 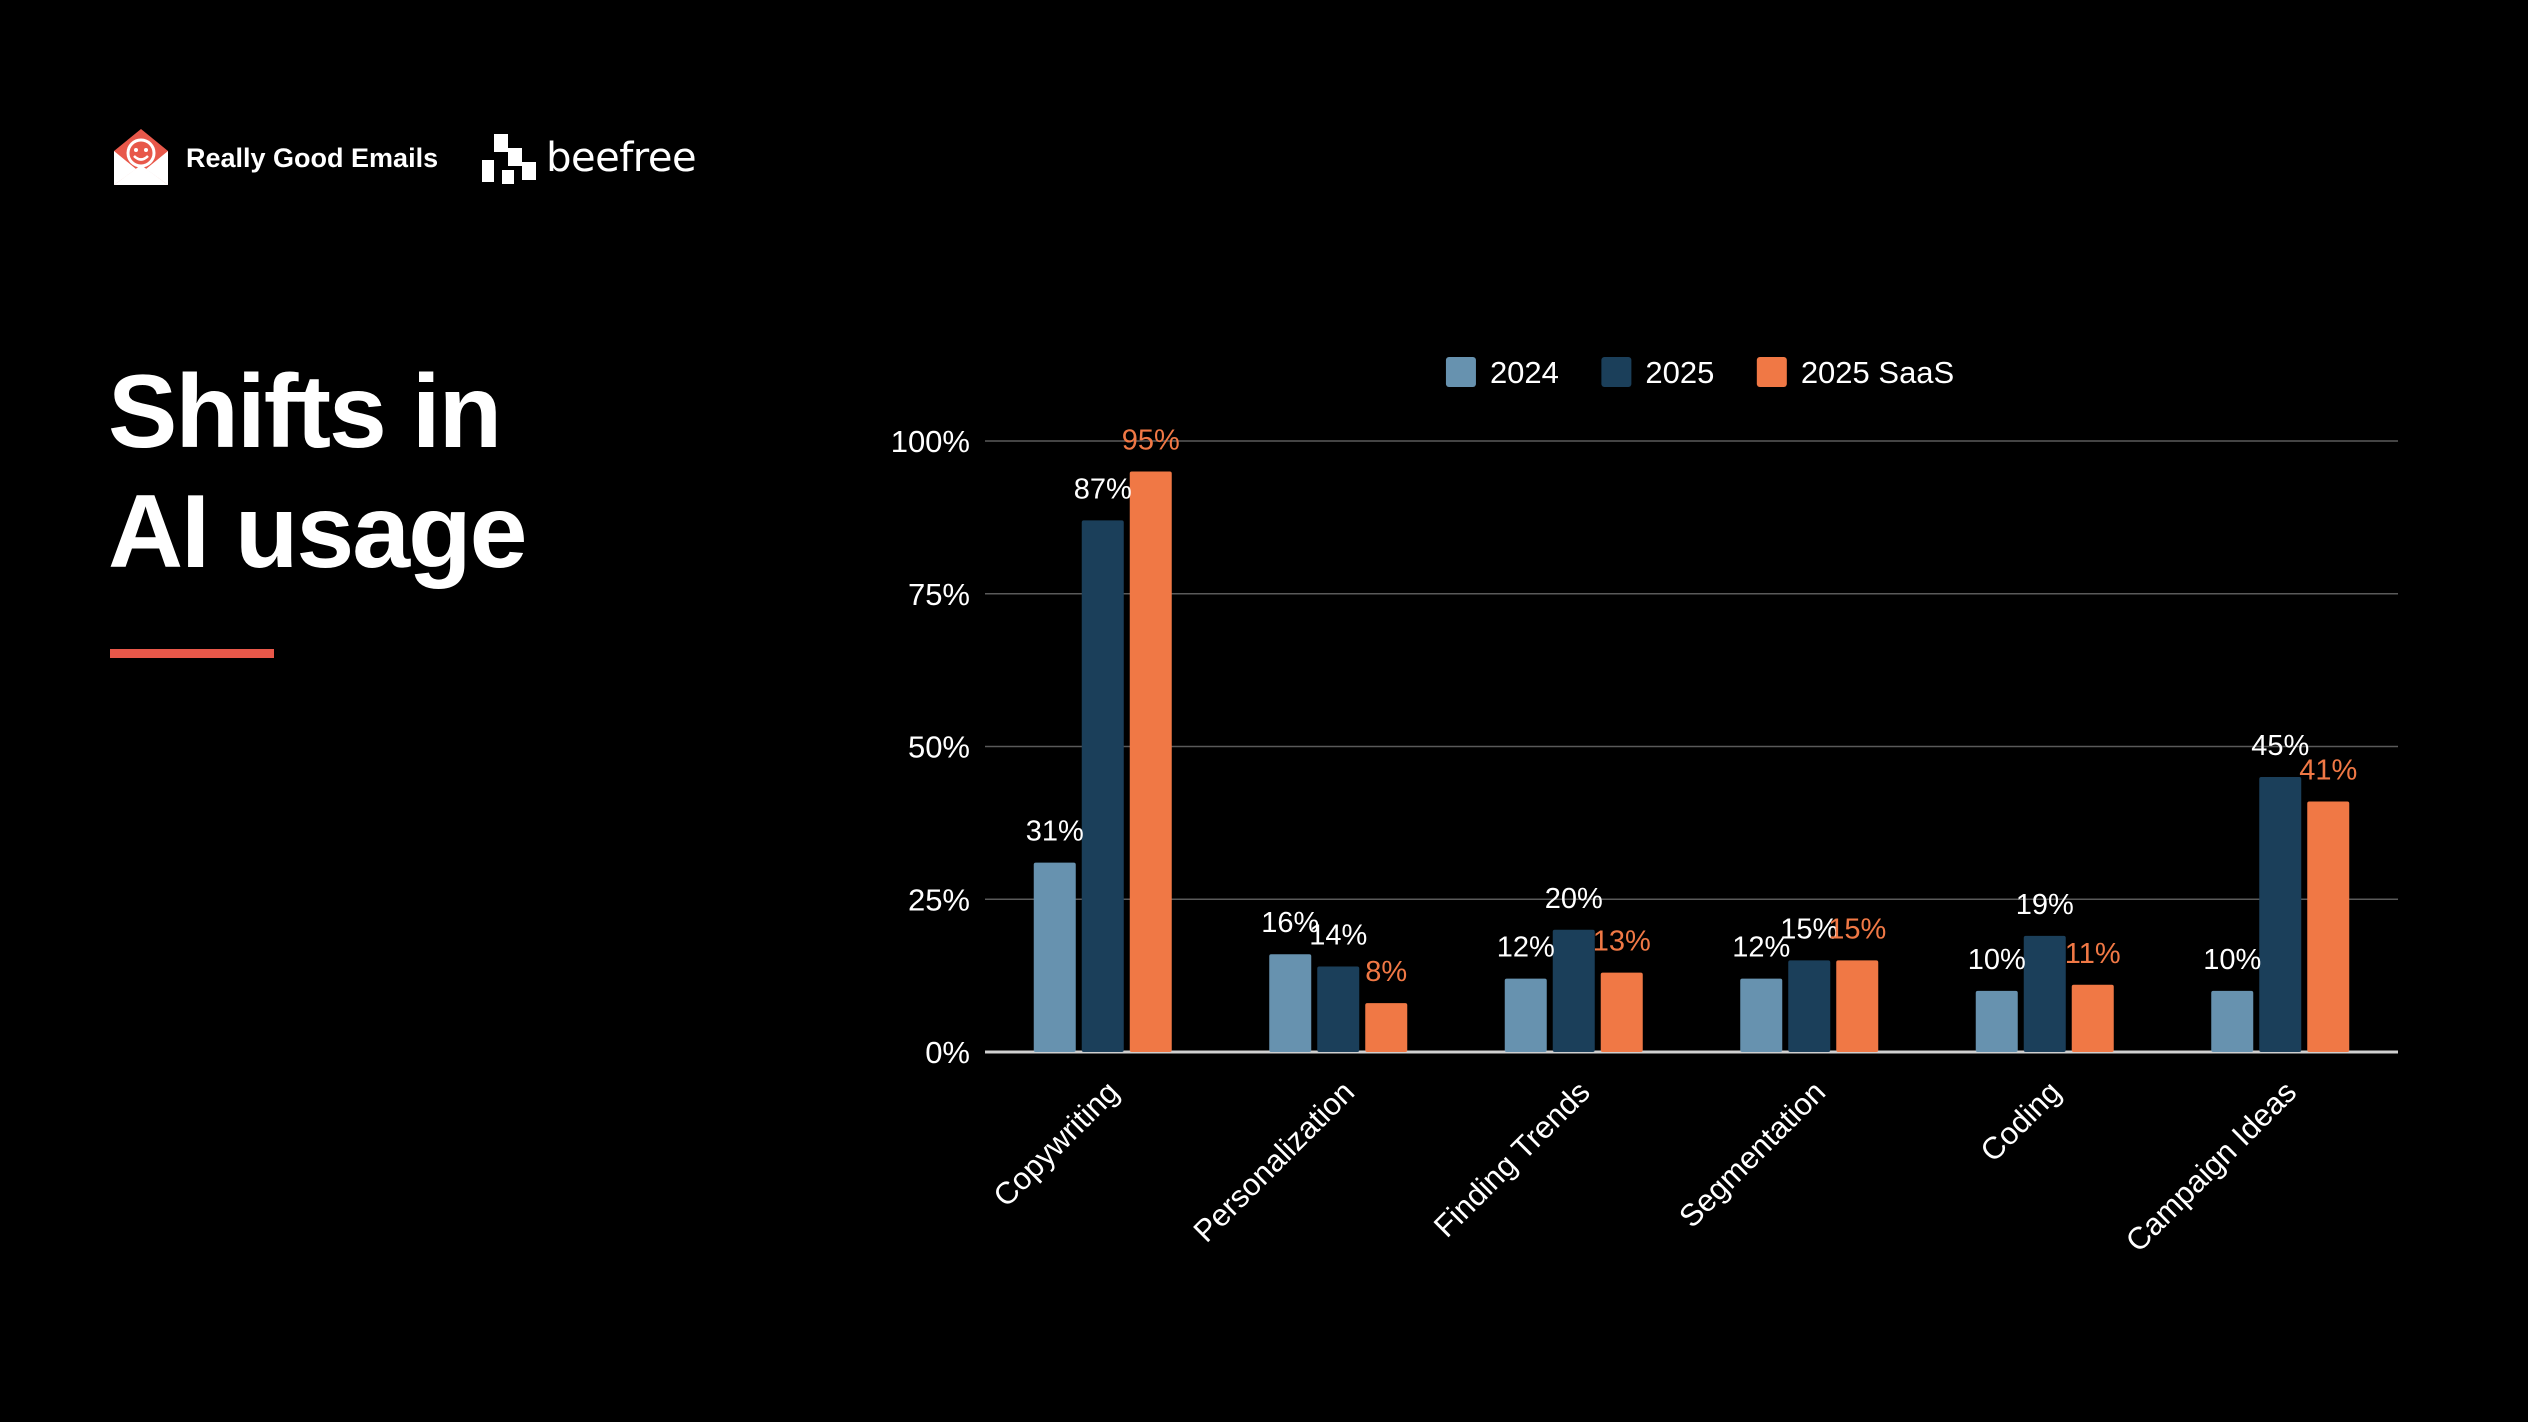 I want to click on x-tick-label: Coding, so click(x=2020, y=1121).